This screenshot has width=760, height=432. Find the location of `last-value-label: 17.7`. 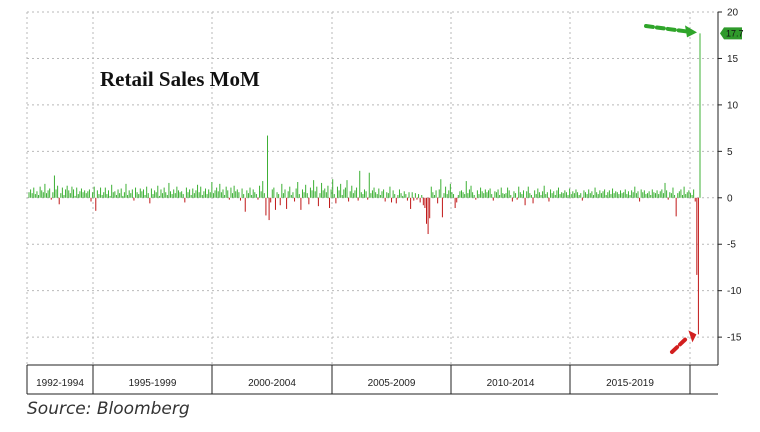

last-value-label: 17.7 is located at coordinates (735, 33).